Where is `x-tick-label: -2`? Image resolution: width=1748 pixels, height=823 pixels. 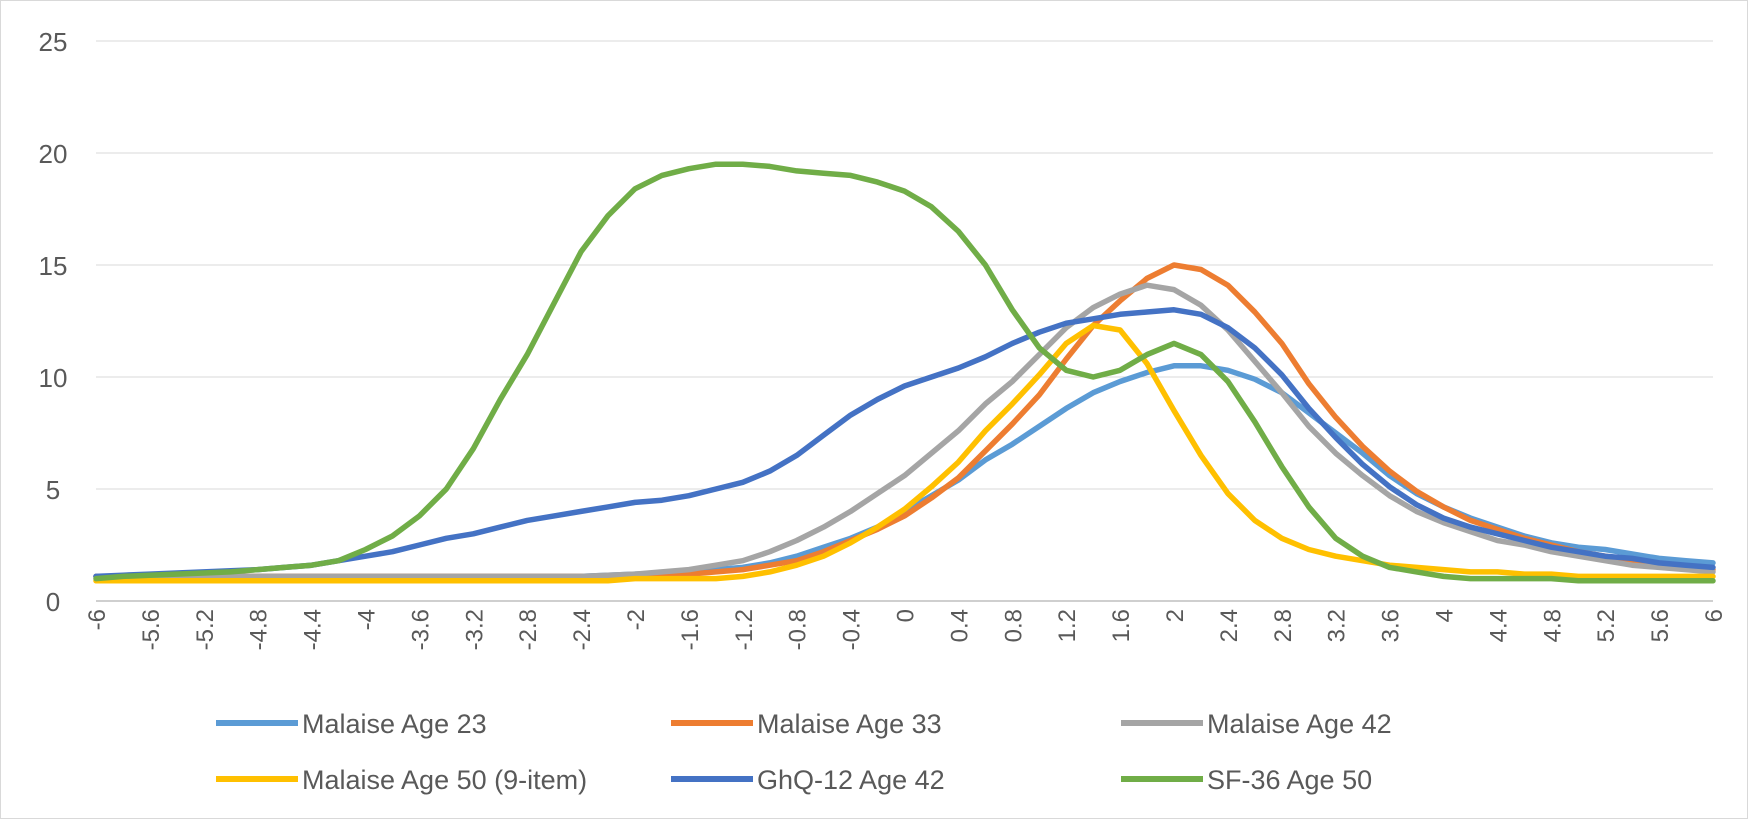 x-tick-label: -2 is located at coordinates (636, 619).